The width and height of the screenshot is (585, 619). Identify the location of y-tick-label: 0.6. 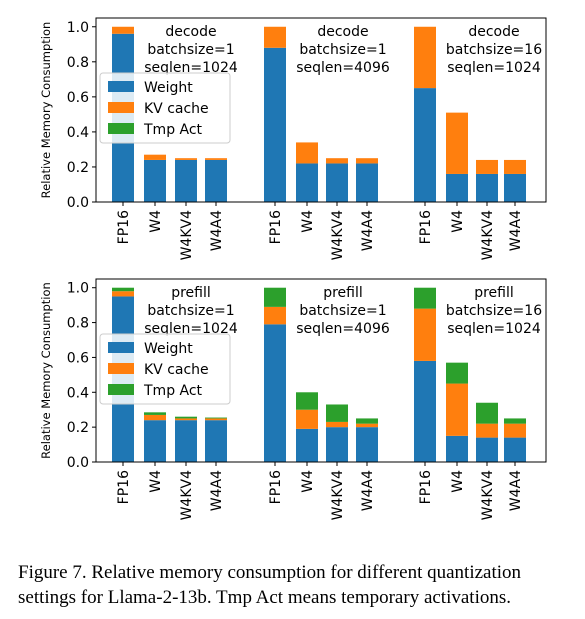
(78, 358).